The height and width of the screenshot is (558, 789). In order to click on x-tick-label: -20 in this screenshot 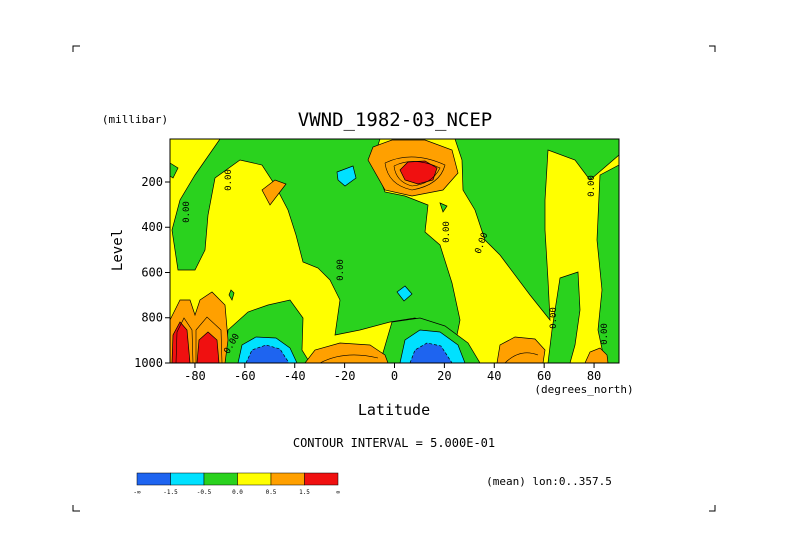, I will do `click(345, 376)`.